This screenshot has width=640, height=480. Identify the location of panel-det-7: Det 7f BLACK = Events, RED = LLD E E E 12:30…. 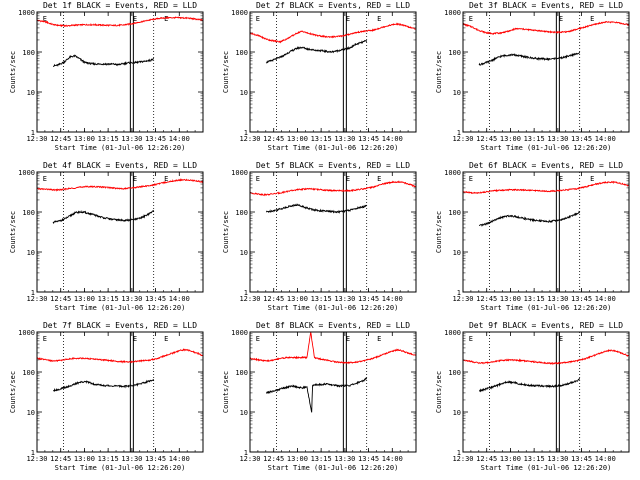
(106, 396).